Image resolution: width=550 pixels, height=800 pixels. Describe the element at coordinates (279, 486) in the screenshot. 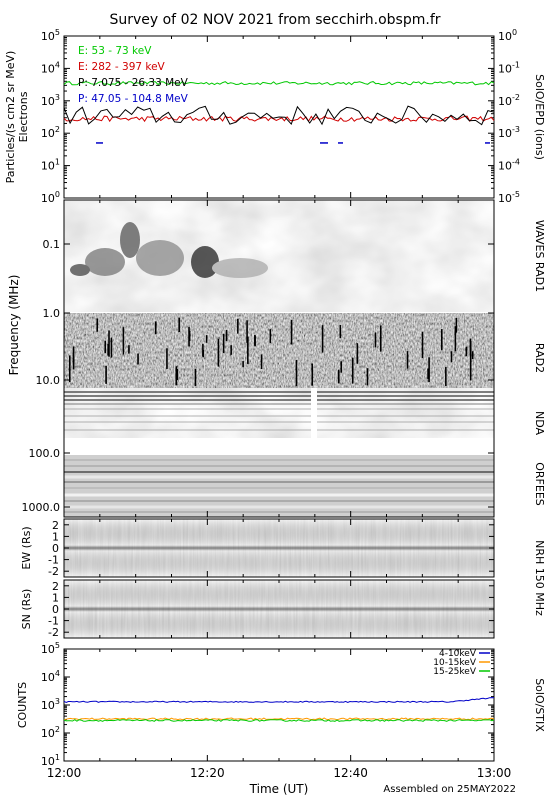

I see `orfees-stripes` at that location.